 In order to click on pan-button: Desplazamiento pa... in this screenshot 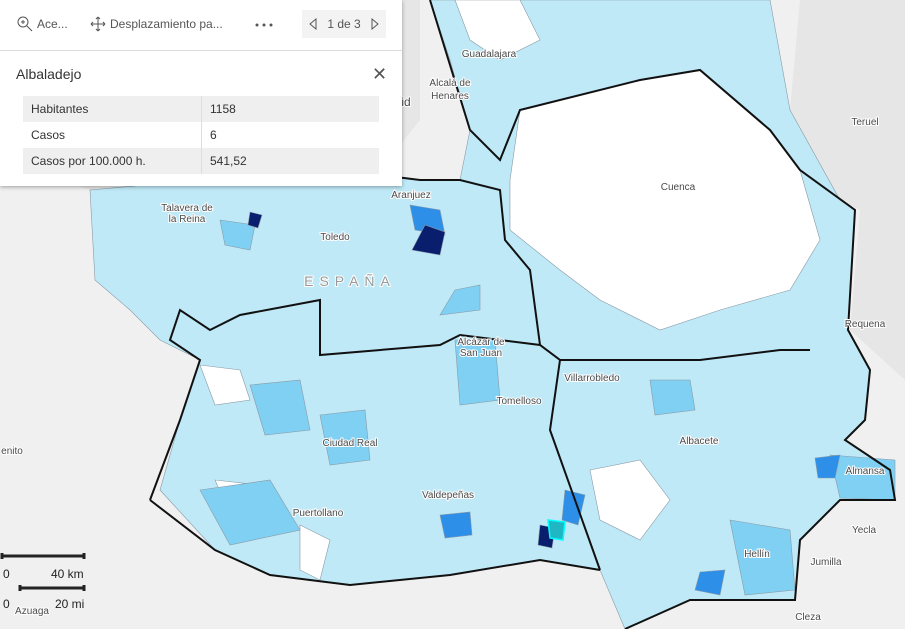, I will do `click(166, 24)`.